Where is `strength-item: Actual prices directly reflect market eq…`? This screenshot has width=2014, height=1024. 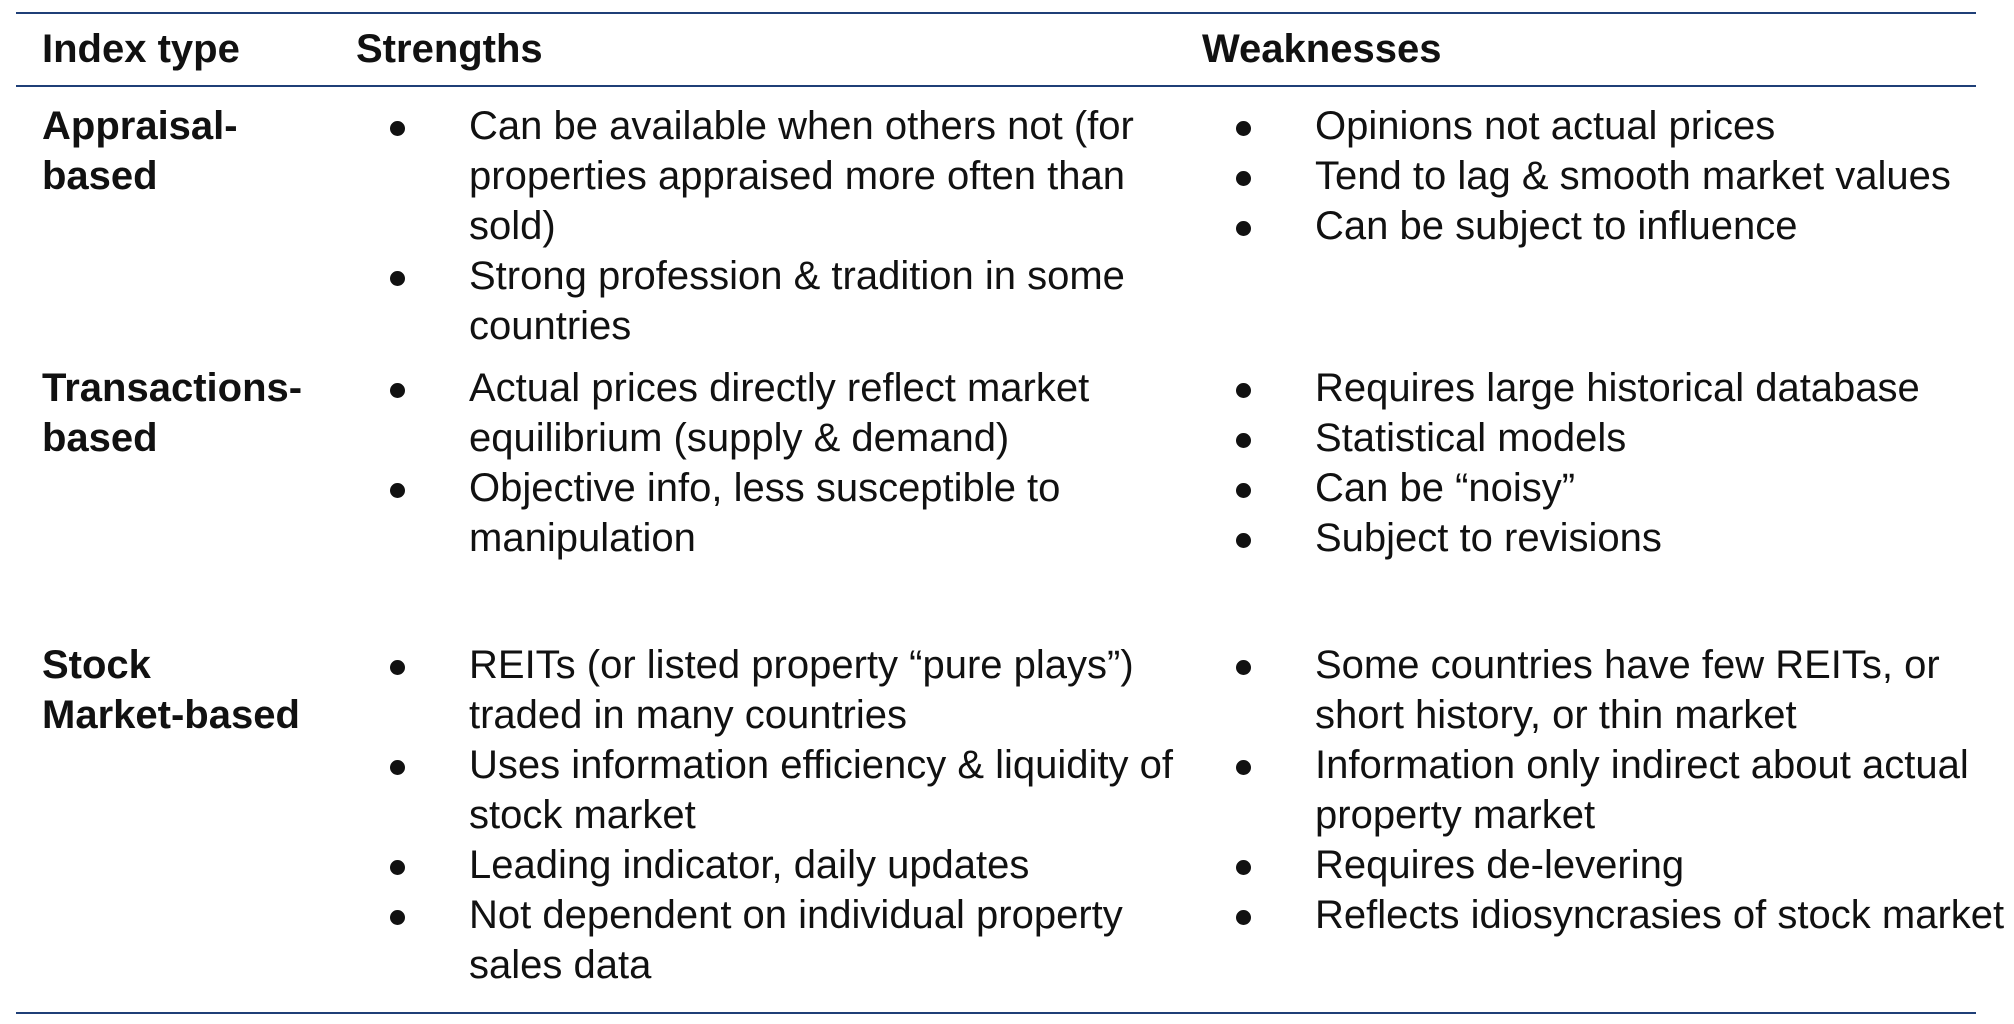 strength-item: Actual prices directly reflect market eq… is located at coordinates (772, 413).